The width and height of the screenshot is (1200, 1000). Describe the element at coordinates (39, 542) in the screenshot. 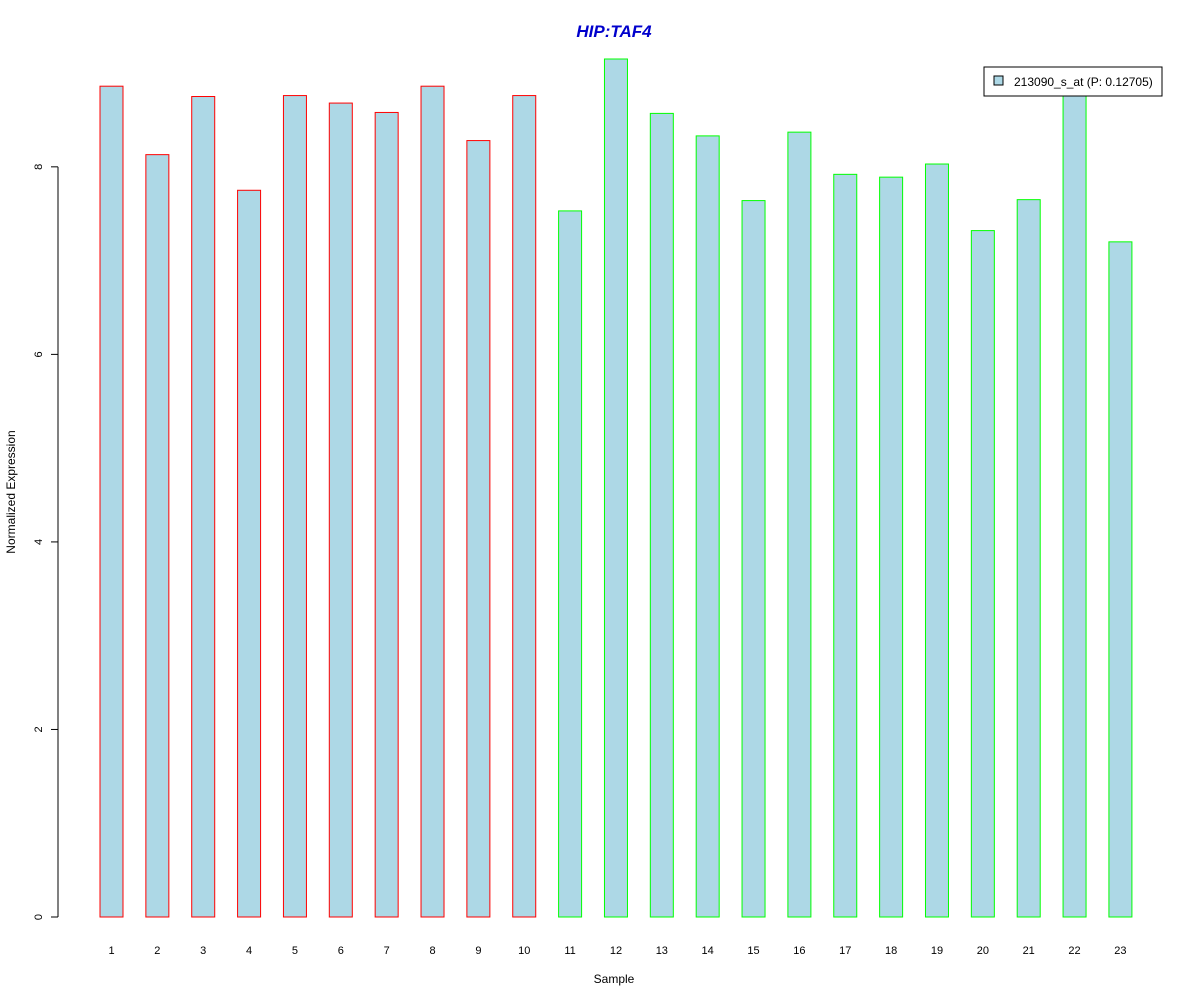

I see `y-tick-label: 4` at that location.